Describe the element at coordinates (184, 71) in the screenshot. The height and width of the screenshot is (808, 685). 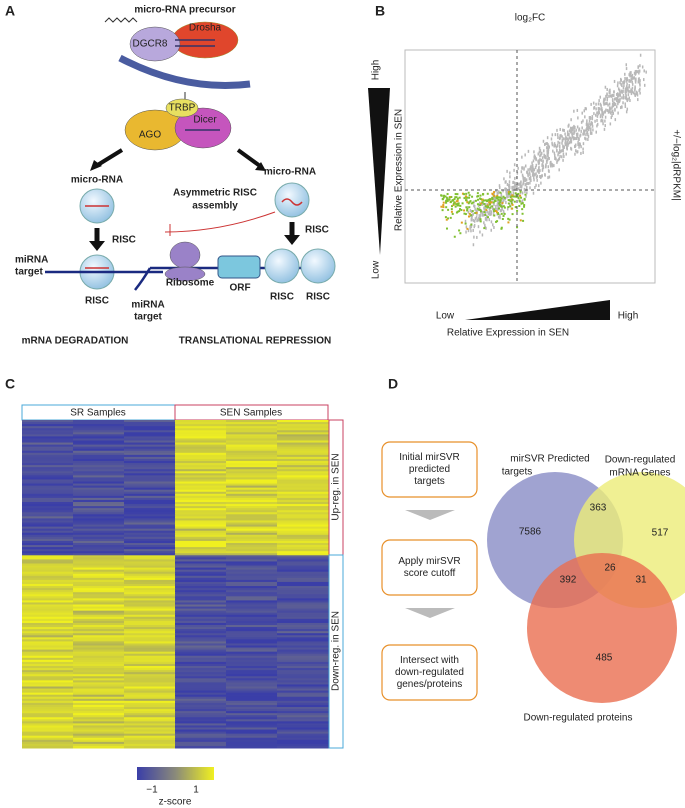
I see `membrane` at that location.